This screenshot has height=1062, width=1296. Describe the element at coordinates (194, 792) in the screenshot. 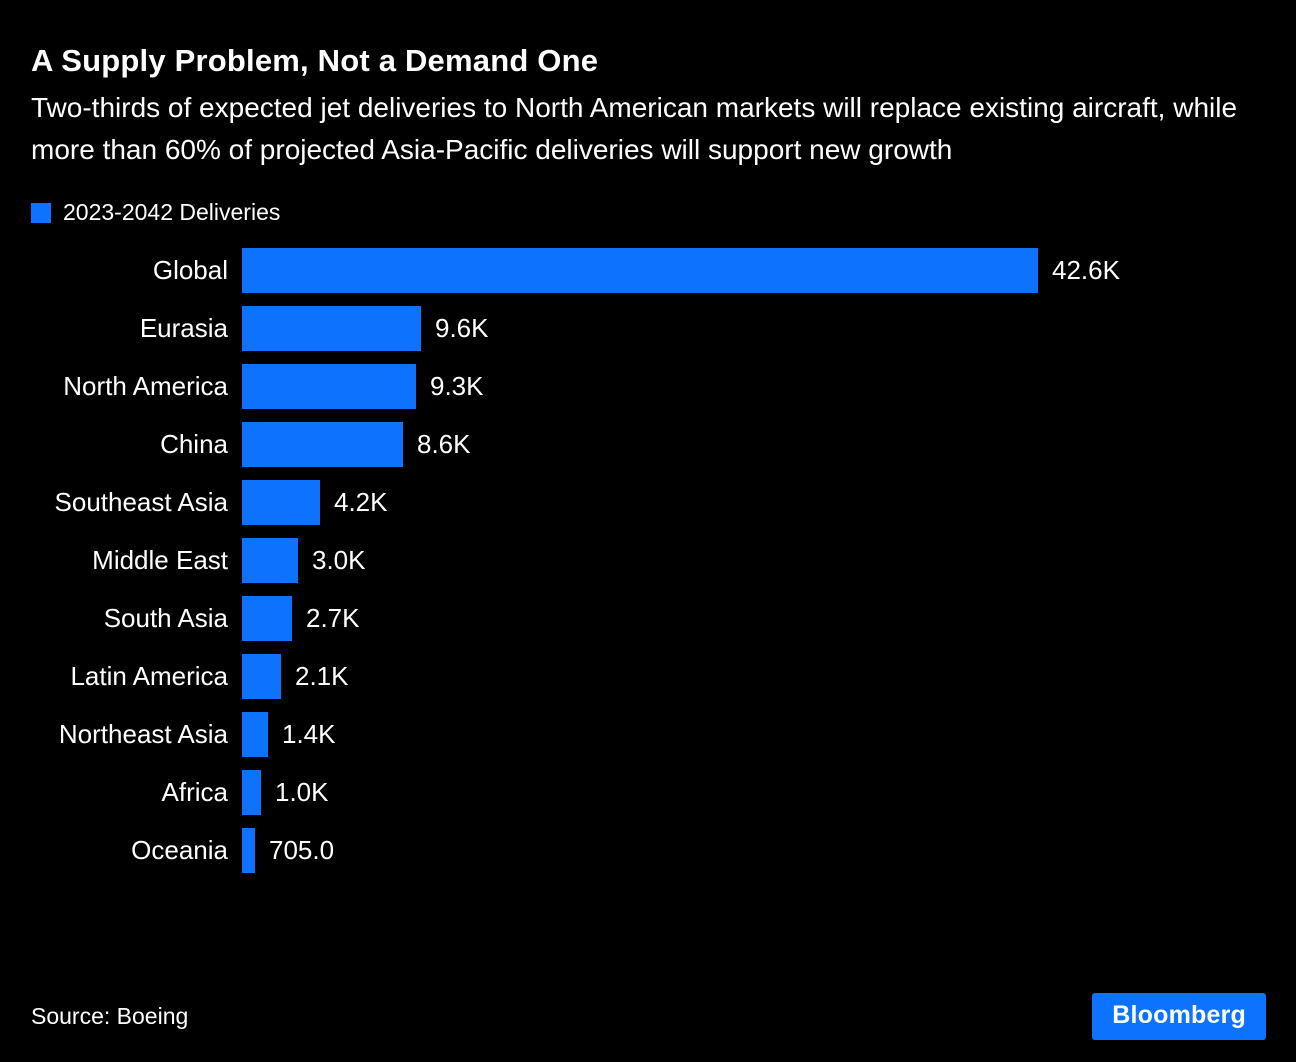

I see `category-label: Africa` at that location.